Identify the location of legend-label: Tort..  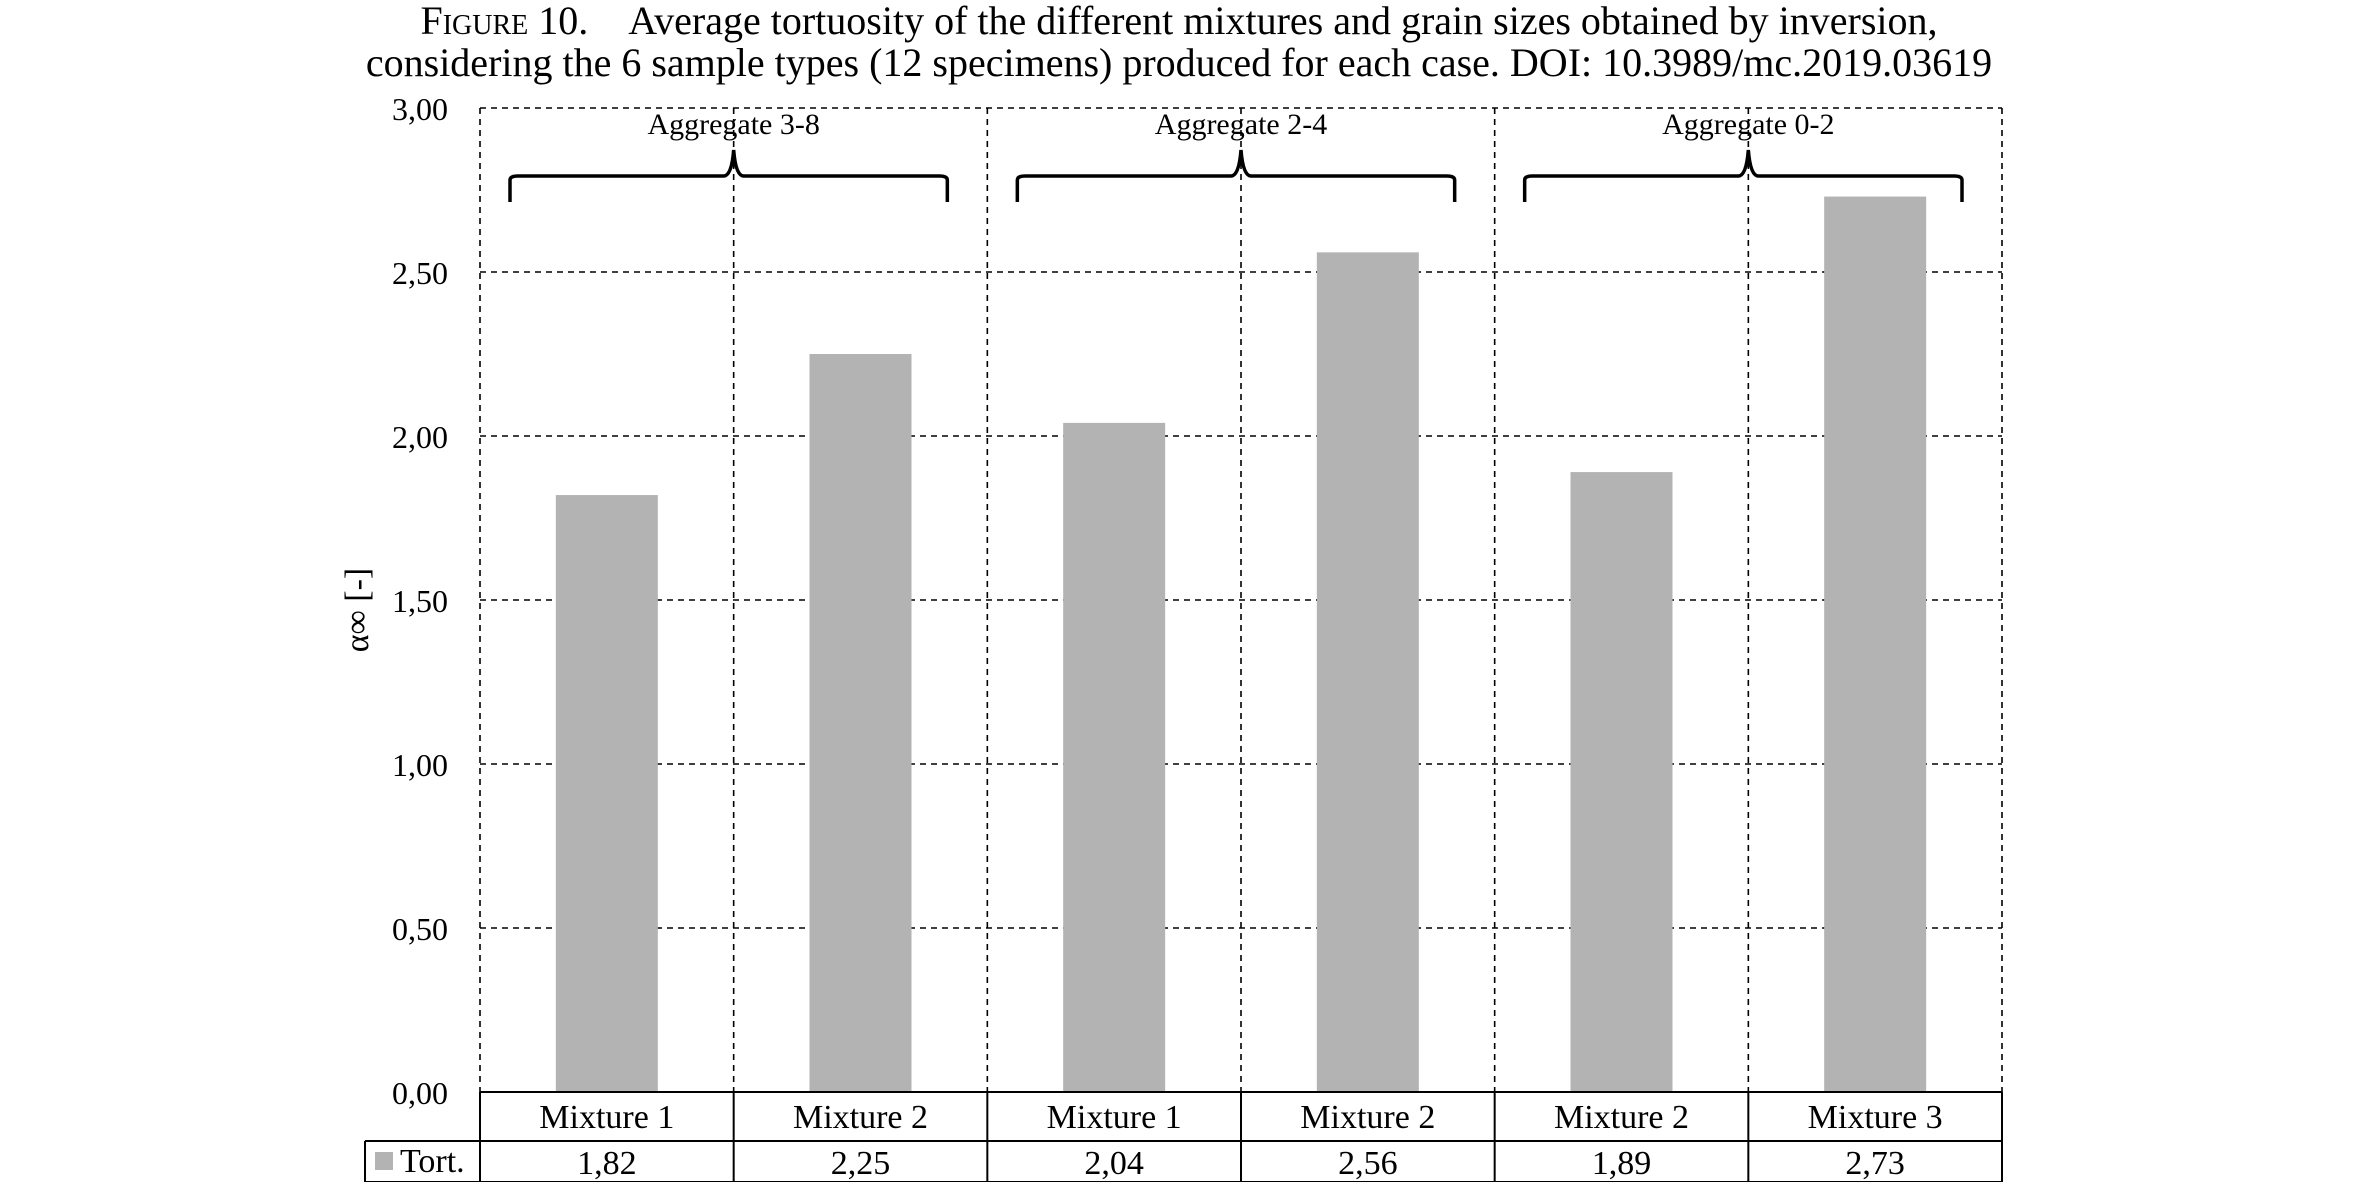
(432, 1161).